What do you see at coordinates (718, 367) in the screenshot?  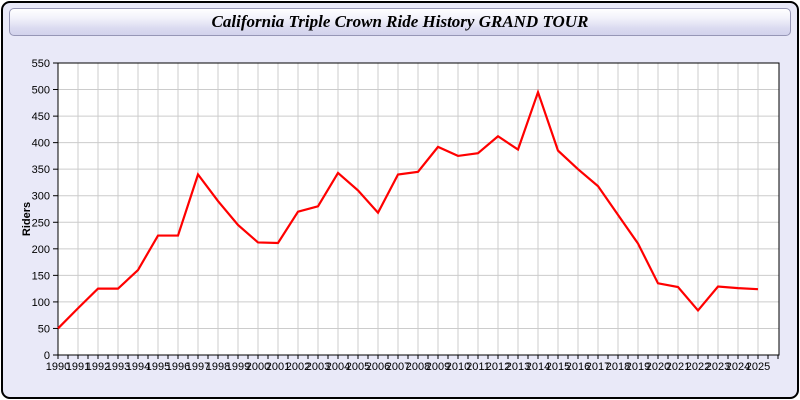 I see `x-tick-label: 2023` at bounding box center [718, 367].